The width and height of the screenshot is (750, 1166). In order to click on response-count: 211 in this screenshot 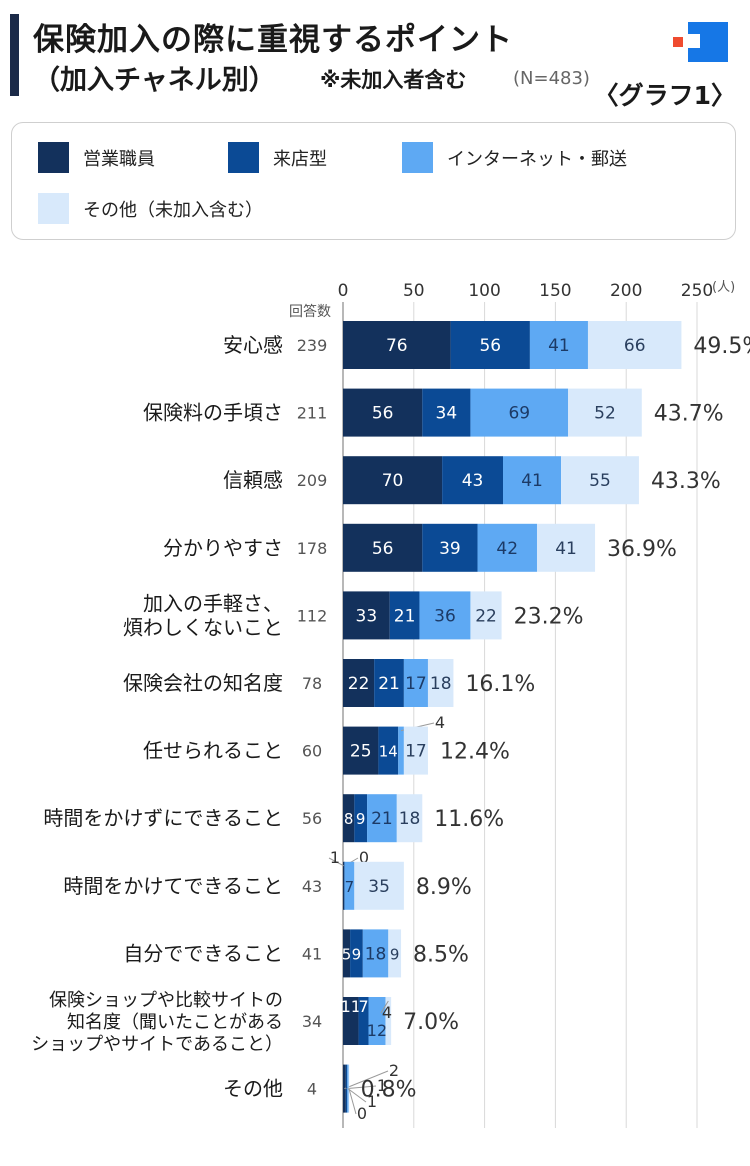, I will do `click(312, 413)`.